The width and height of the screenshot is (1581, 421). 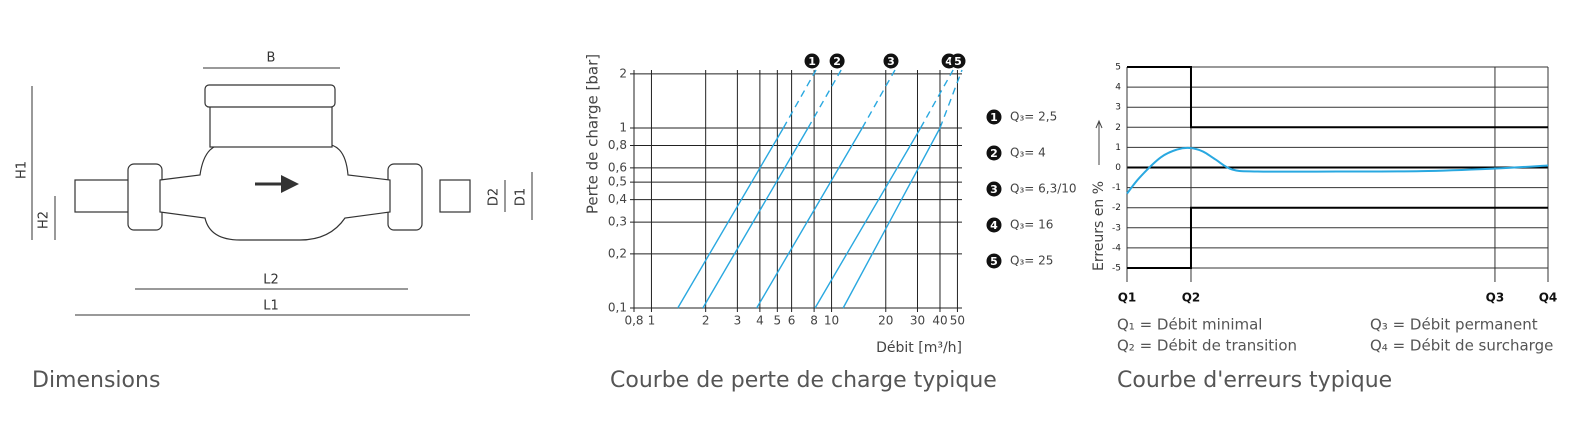 What do you see at coordinates (1033, 117) in the screenshot?
I see `legend-label: Q₃= 2,5` at bounding box center [1033, 117].